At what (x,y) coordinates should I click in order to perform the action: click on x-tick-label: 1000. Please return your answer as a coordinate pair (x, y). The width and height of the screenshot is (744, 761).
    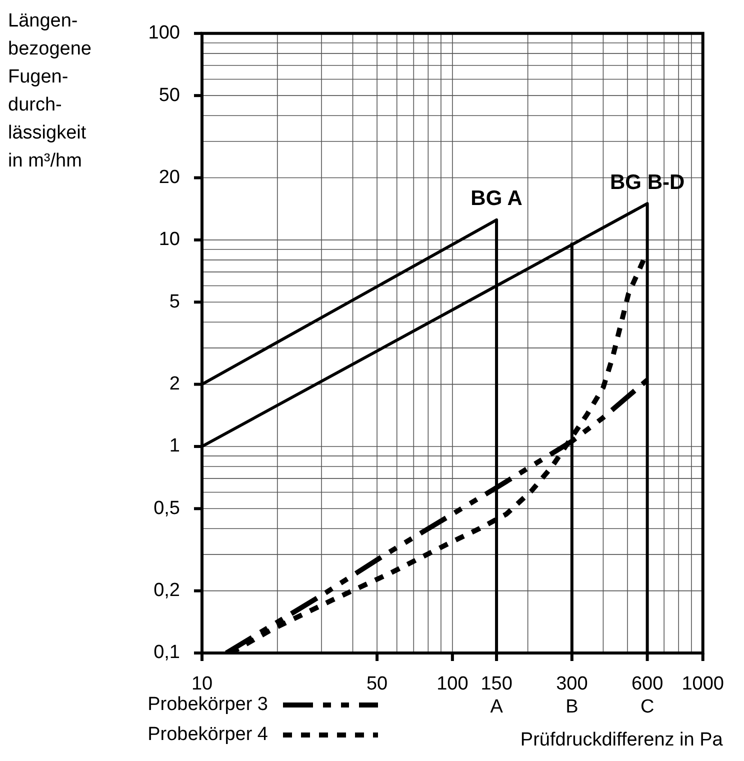
    Looking at the image, I should click on (703, 684).